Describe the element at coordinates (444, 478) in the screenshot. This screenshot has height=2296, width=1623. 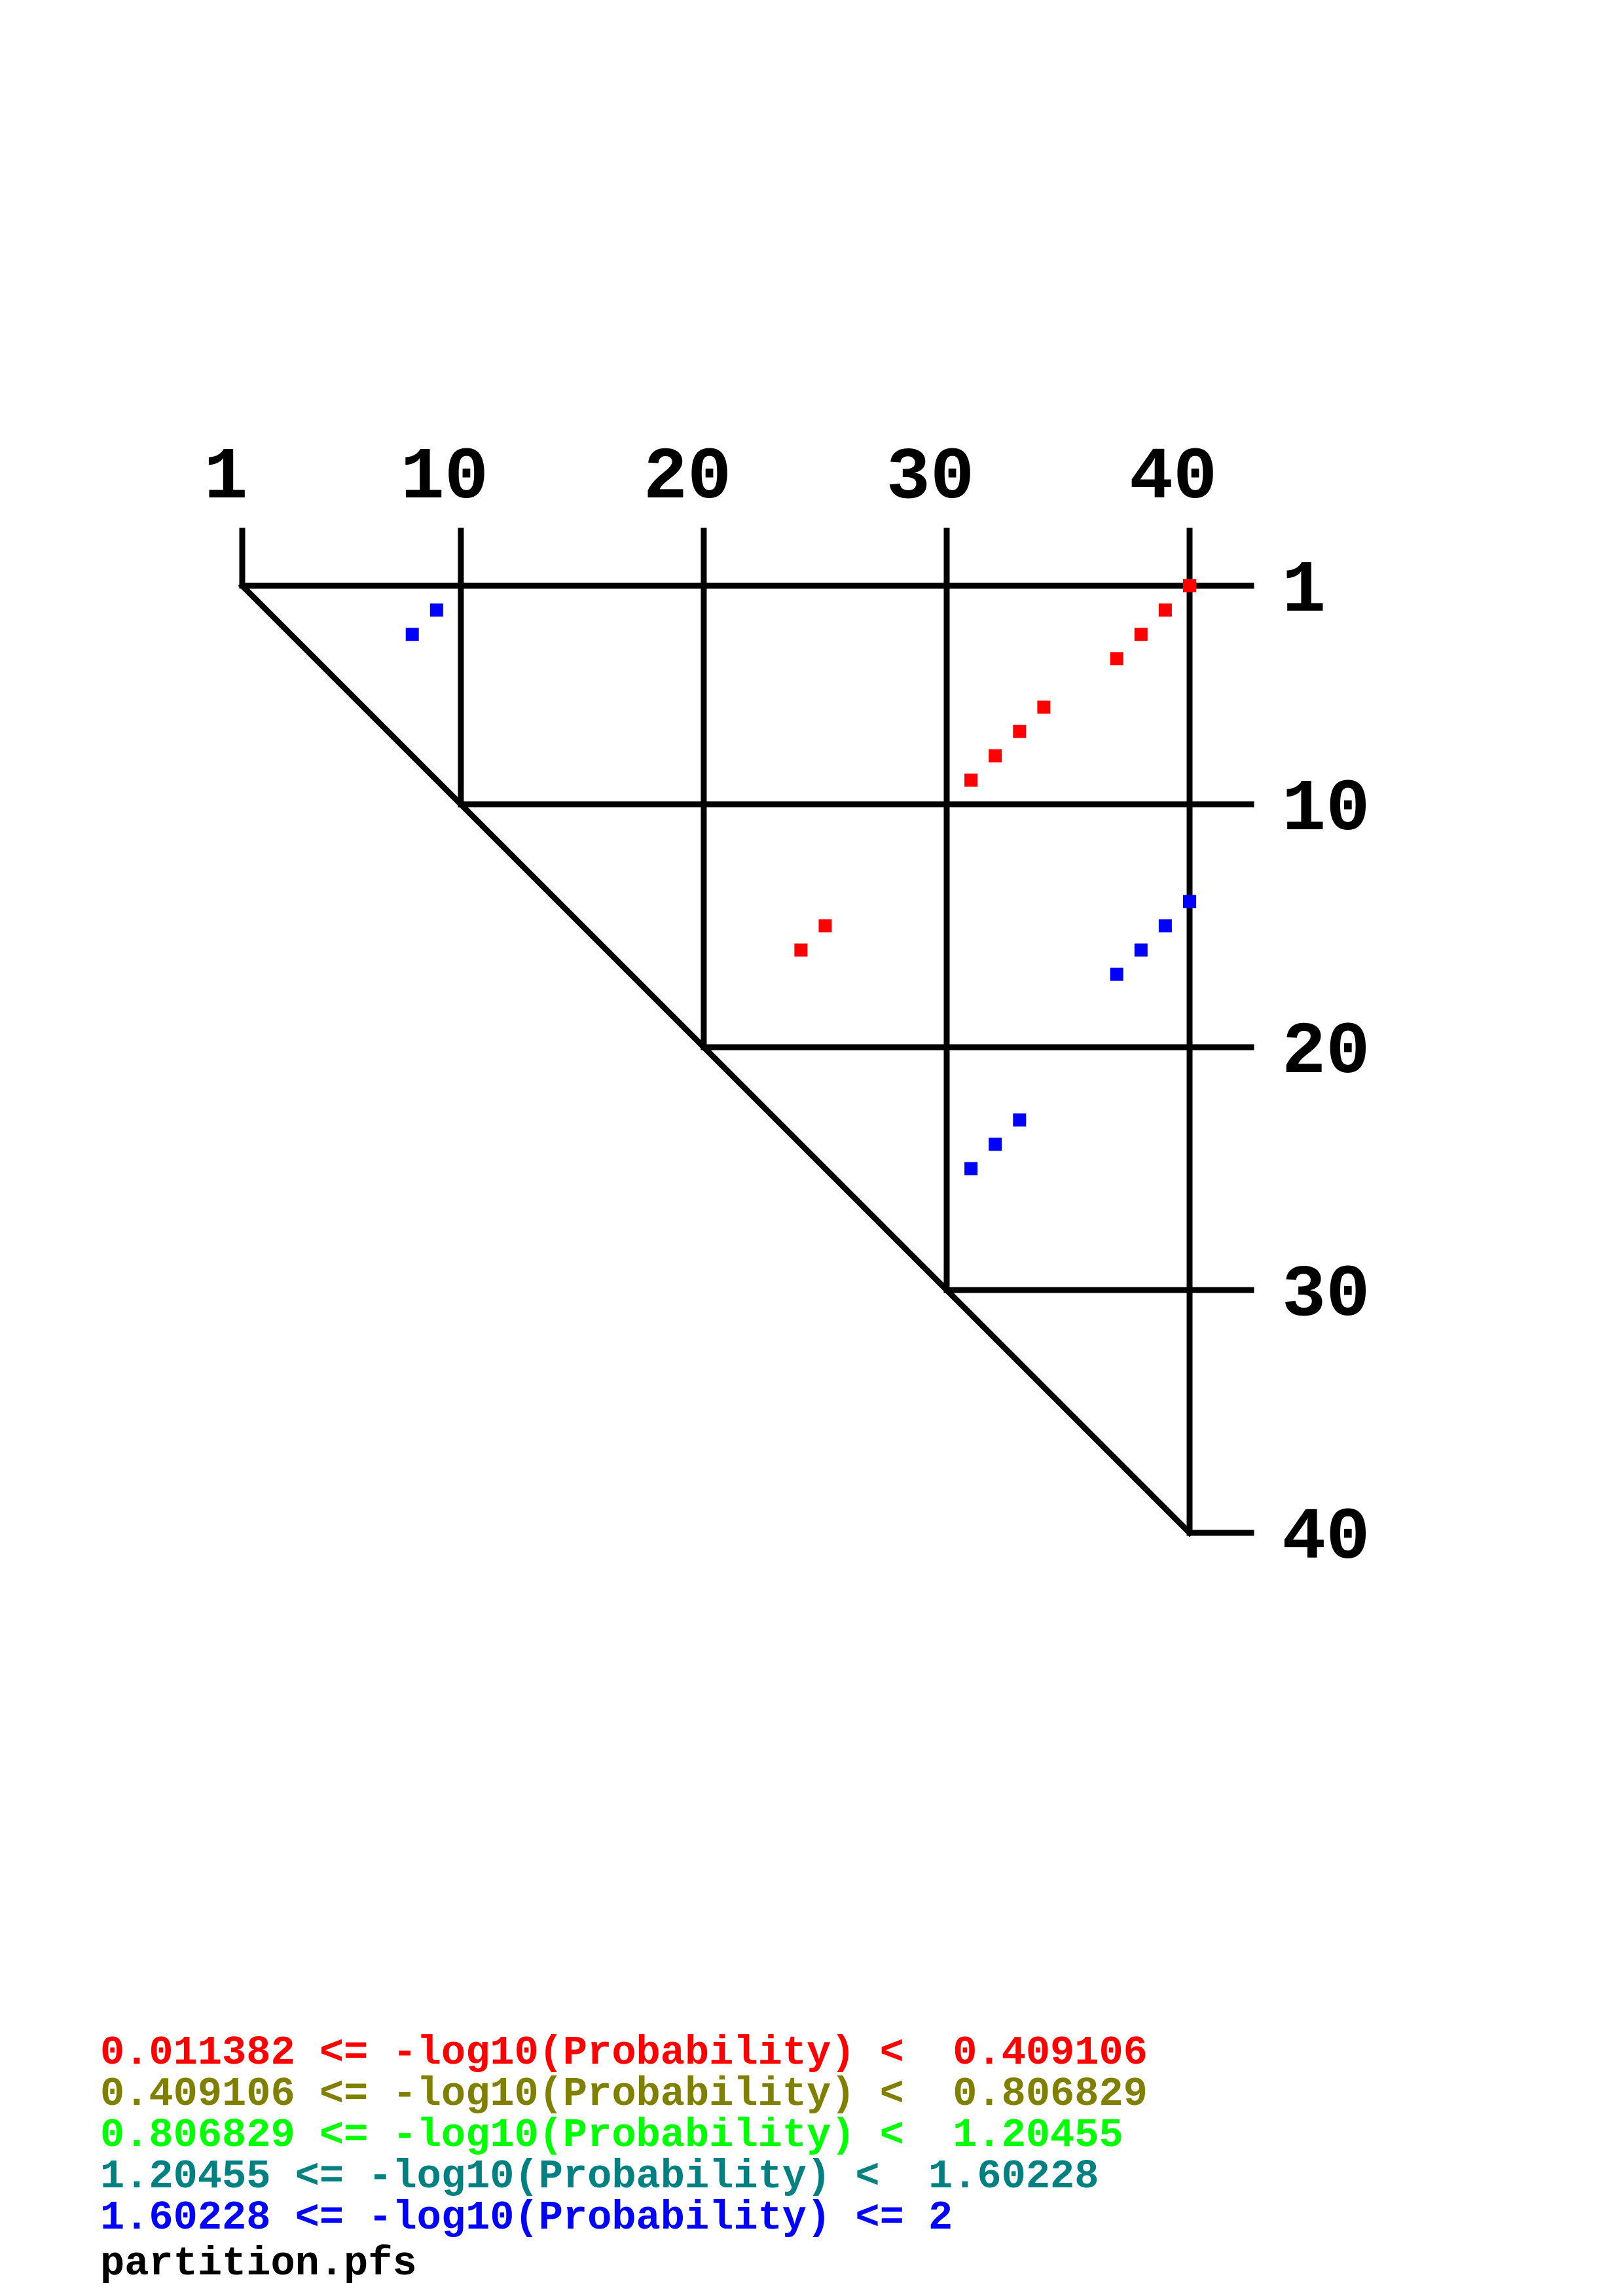
I see `x-tick-label-10: 10` at that location.